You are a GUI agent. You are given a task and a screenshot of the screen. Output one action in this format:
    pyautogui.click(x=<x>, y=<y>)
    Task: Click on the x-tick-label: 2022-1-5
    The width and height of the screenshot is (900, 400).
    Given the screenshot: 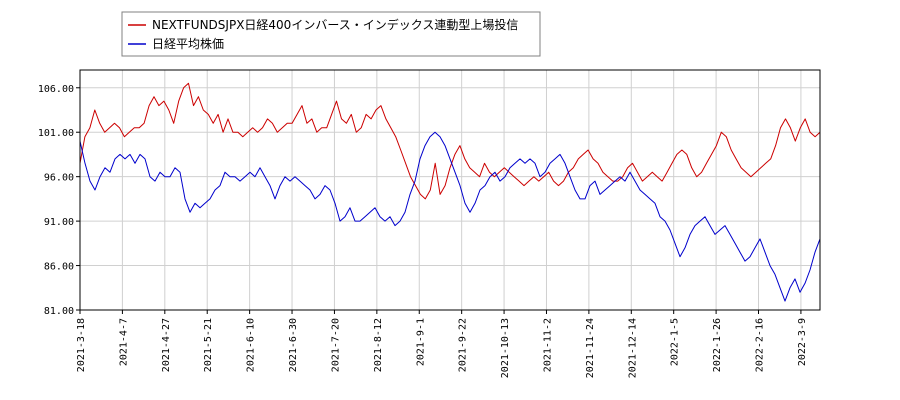 What is the action you would take?
    pyautogui.click(x=675, y=342)
    